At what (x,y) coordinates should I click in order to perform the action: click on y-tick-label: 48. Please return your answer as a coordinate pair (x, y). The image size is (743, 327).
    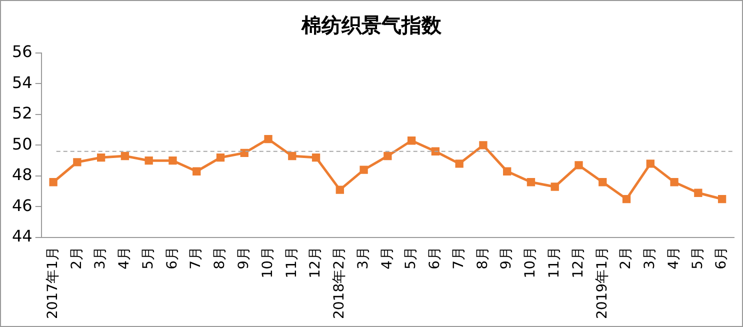
    Looking at the image, I should click on (22, 174).